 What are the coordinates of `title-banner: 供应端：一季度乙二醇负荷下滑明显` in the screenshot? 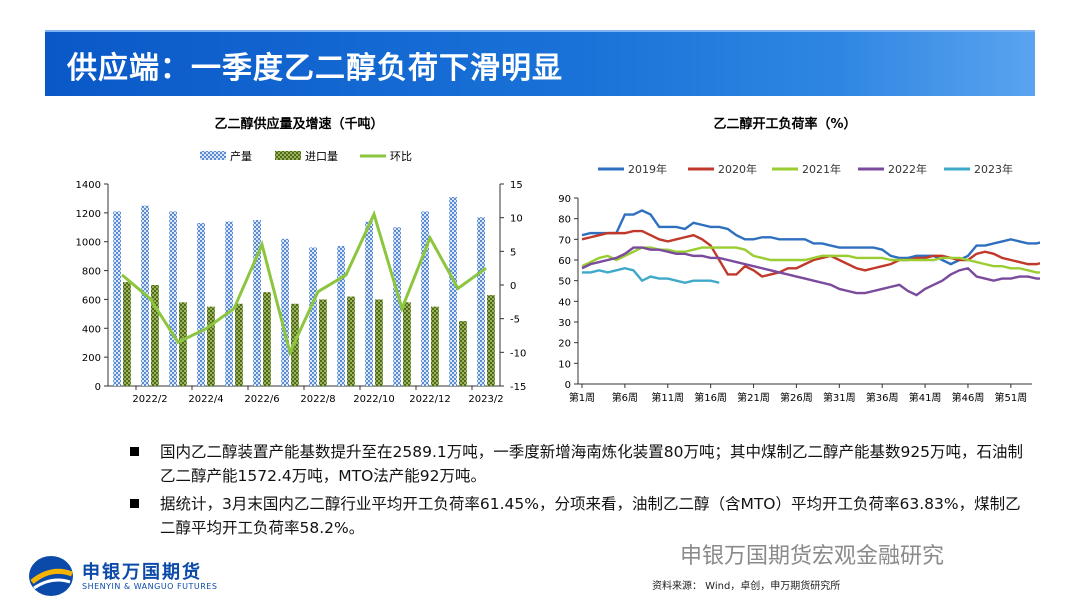 It's located at (540, 63).